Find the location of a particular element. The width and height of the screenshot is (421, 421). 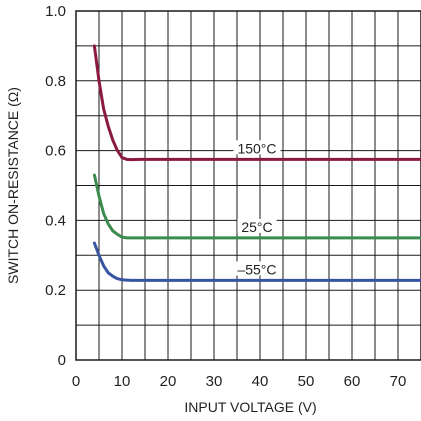

x-tick-label: 60 is located at coordinates (352, 381).